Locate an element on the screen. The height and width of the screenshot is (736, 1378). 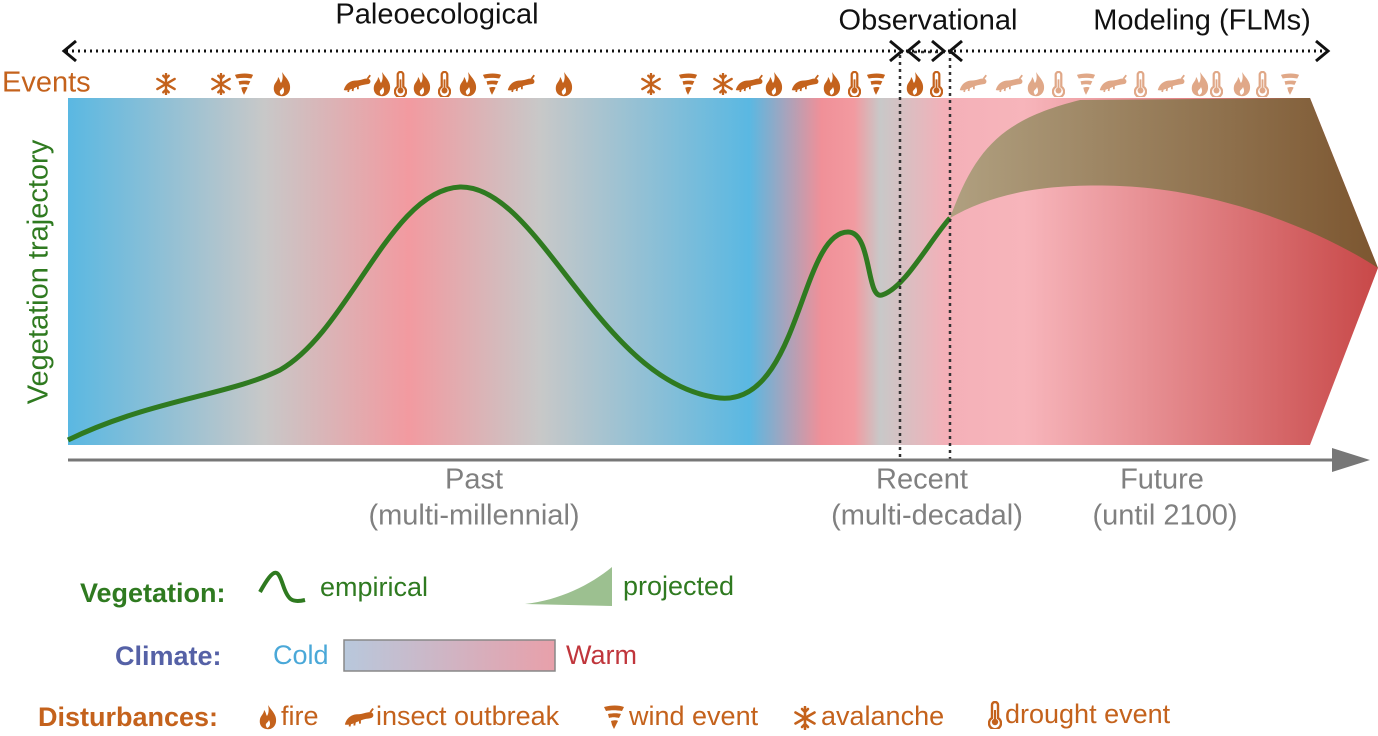
legend-item: projected is located at coordinates (678, 586).